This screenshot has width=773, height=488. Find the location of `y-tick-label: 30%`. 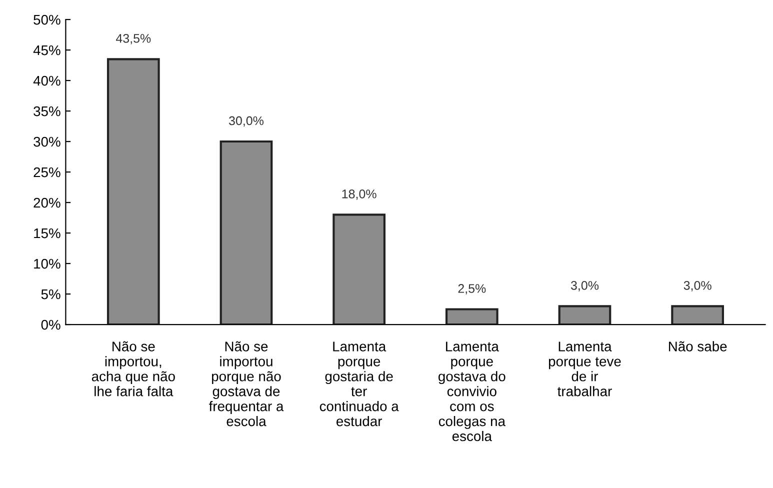

y-tick-label: 30% is located at coordinates (47, 141).